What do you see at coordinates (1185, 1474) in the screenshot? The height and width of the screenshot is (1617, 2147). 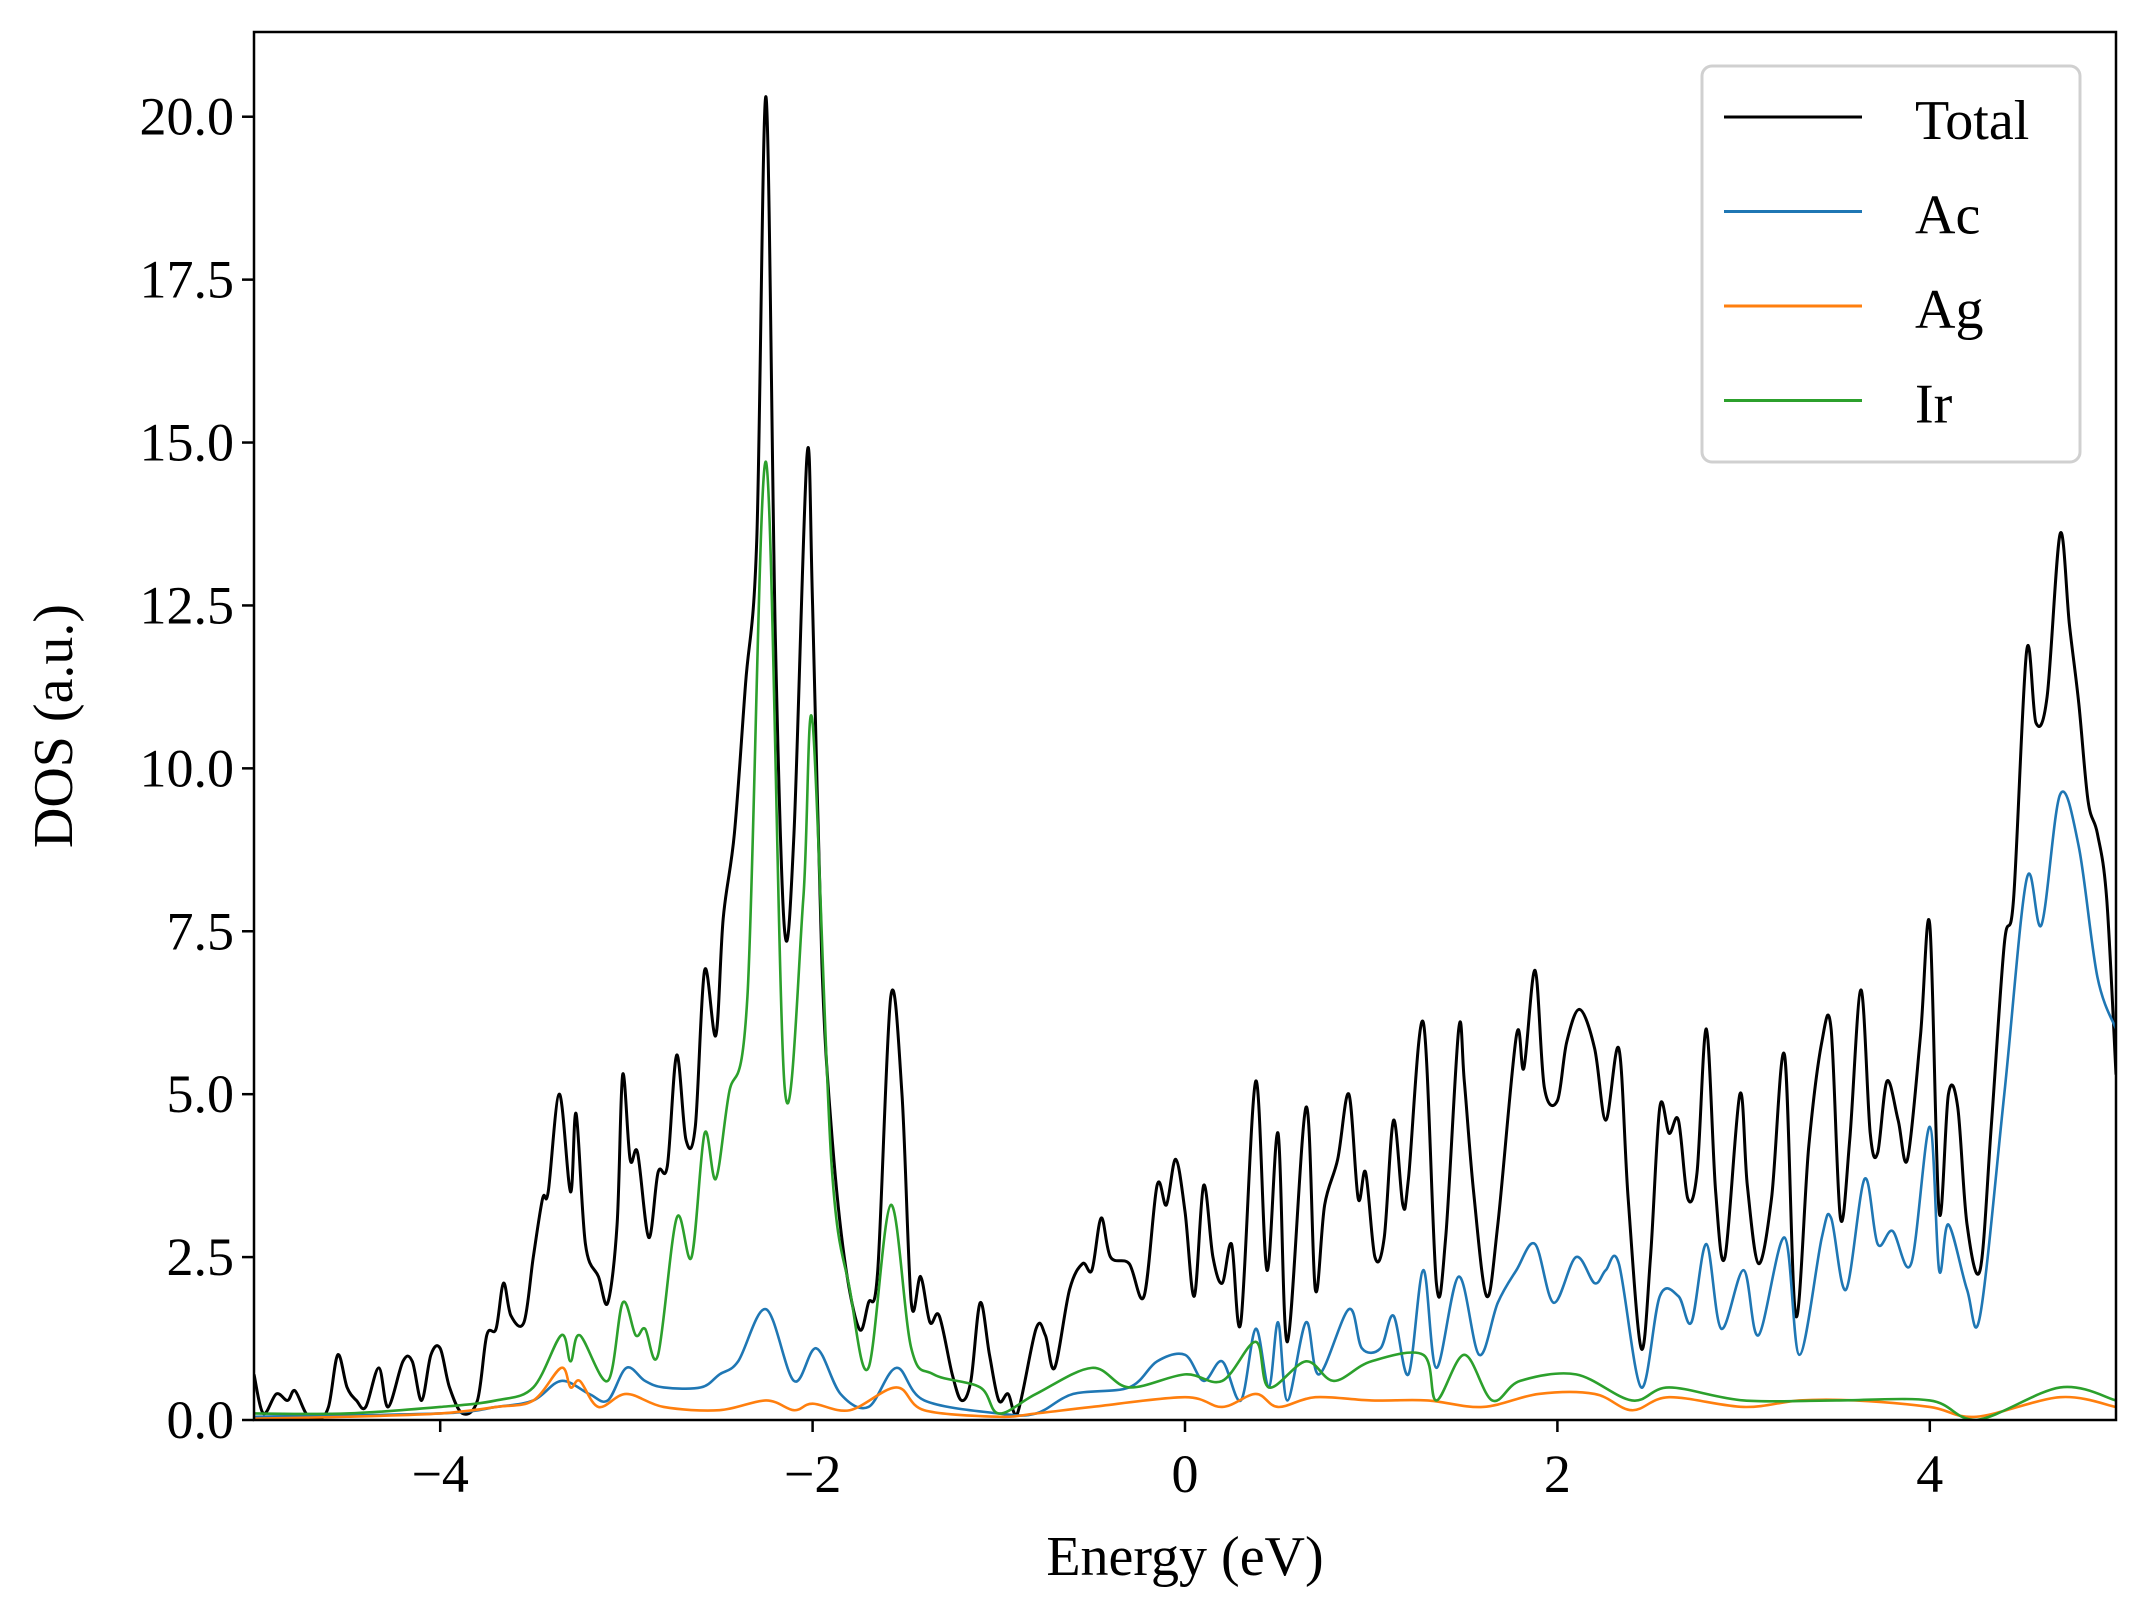 I see `x-tick-label: 0` at bounding box center [1185, 1474].